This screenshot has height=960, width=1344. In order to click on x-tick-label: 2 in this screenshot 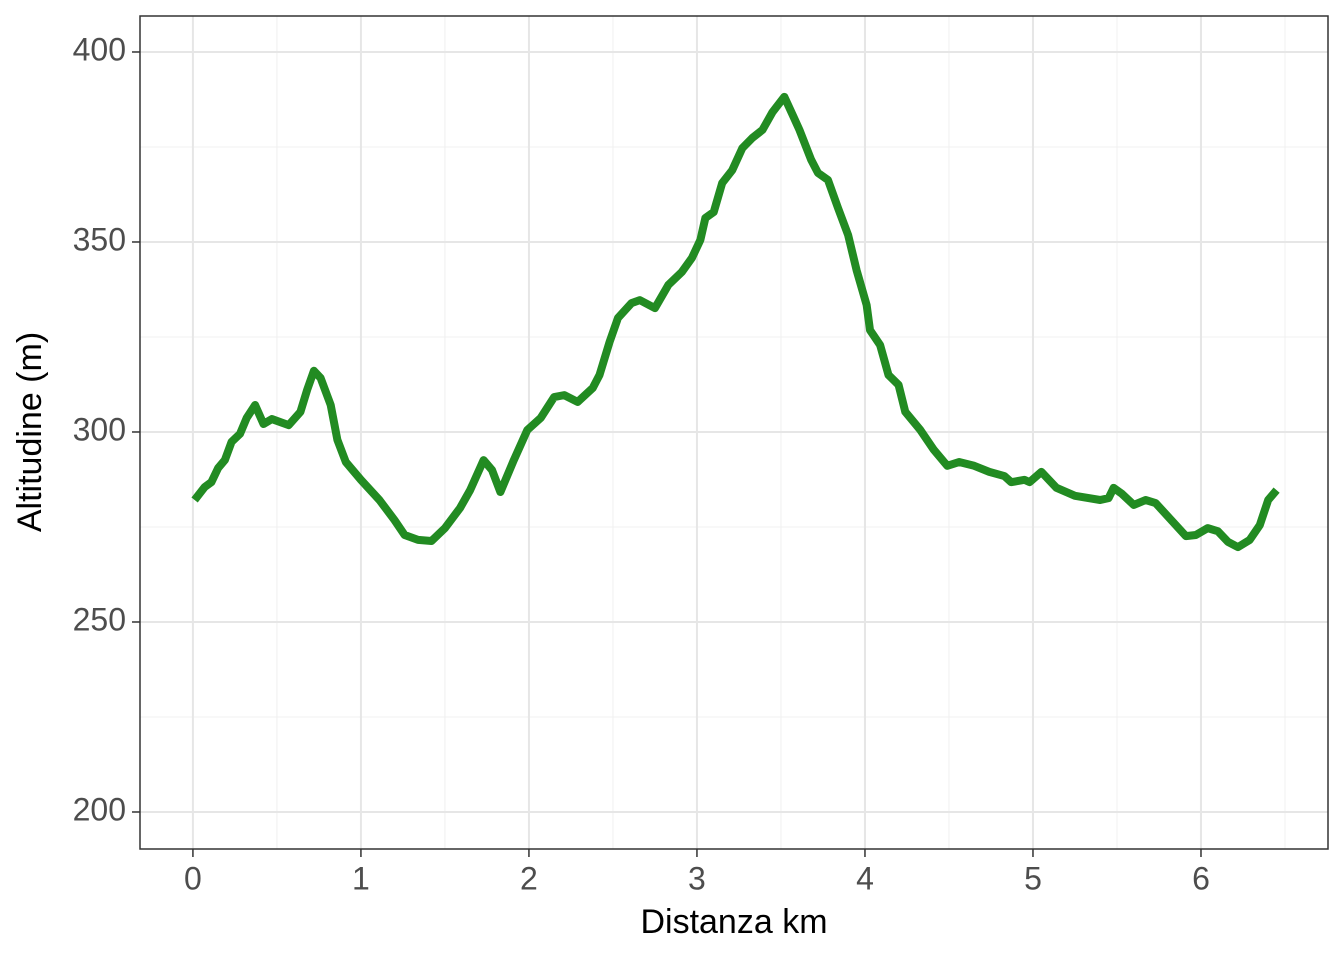, I will do `click(529, 878)`.